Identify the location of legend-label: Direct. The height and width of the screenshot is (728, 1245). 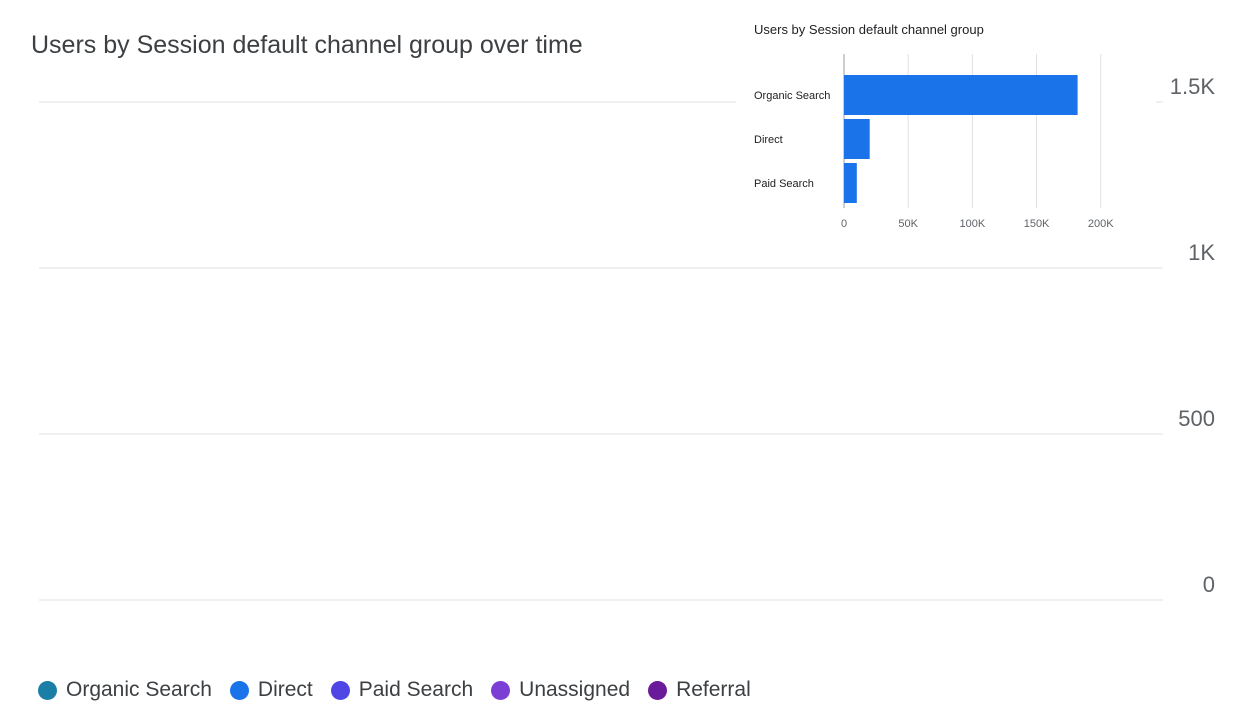
(285, 689).